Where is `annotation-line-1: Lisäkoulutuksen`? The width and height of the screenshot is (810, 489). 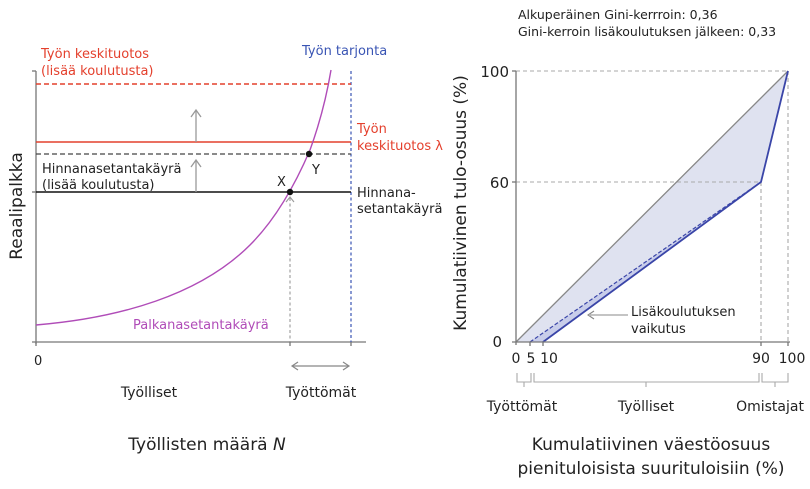
annotation-line-1: Lisäkoulutuksen is located at coordinates (683, 312).